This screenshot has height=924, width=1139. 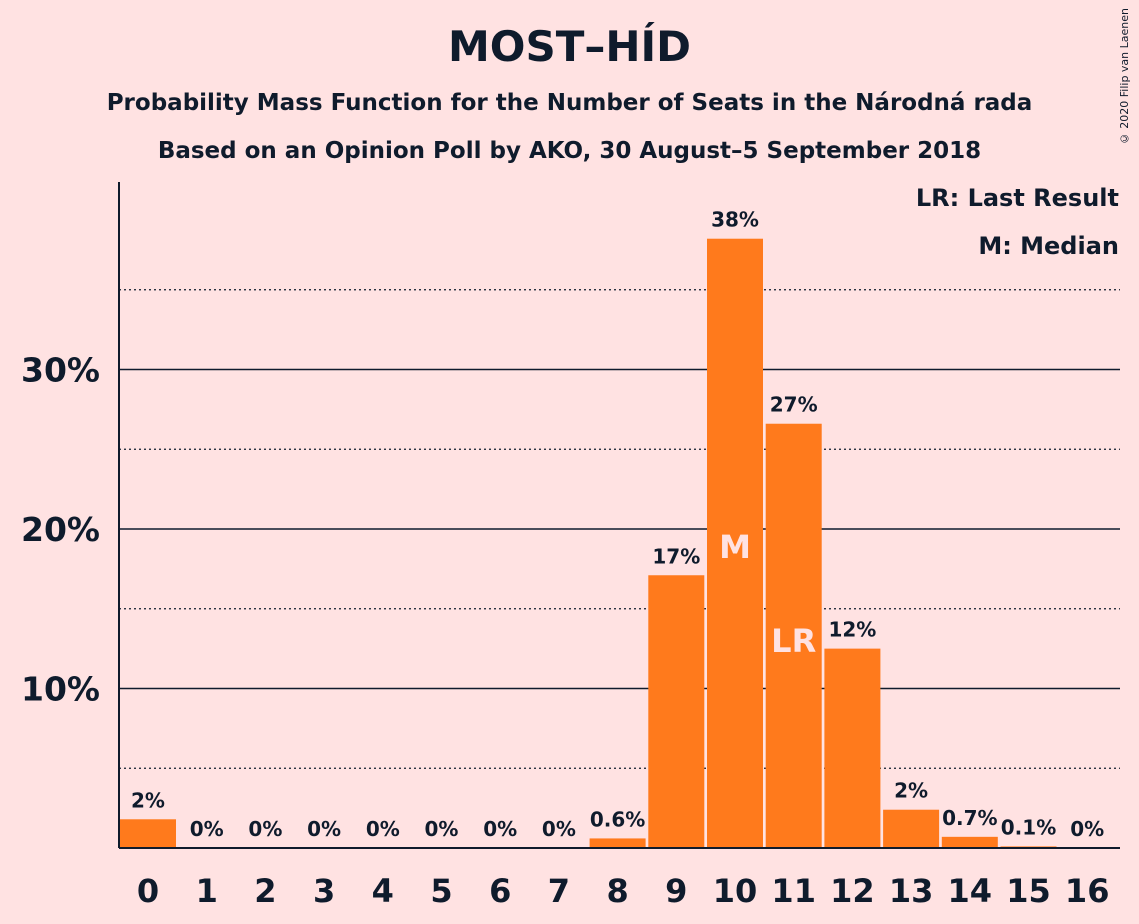 What do you see at coordinates (617, 891) in the screenshot?
I see `x-tick-label: 8` at bounding box center [617, 891].